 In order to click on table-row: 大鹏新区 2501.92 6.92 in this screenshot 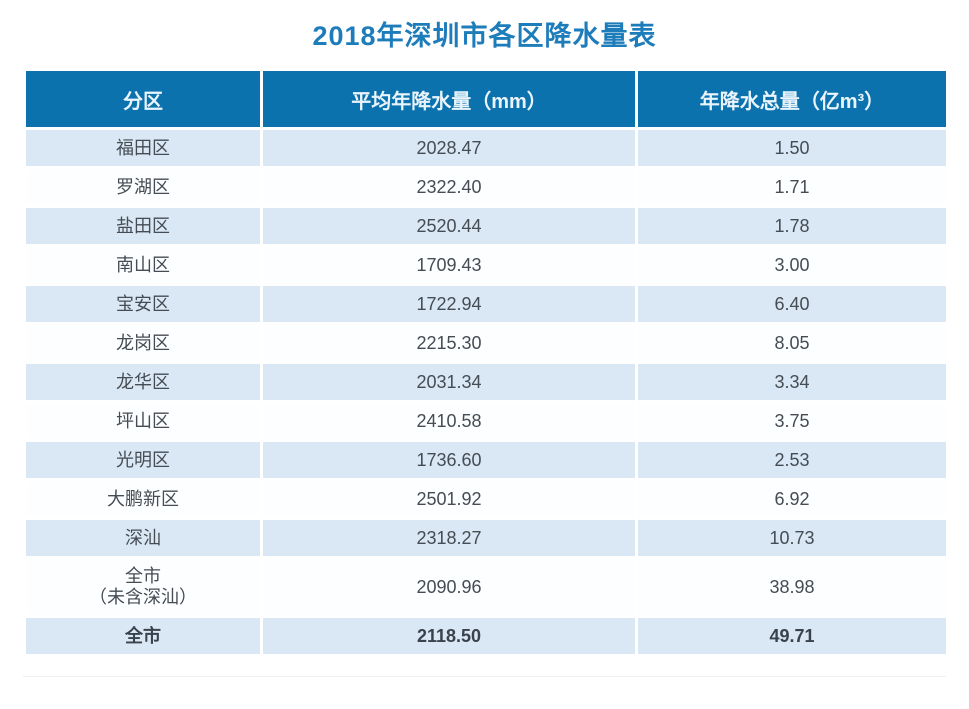, I will do `click(486, 499)`.